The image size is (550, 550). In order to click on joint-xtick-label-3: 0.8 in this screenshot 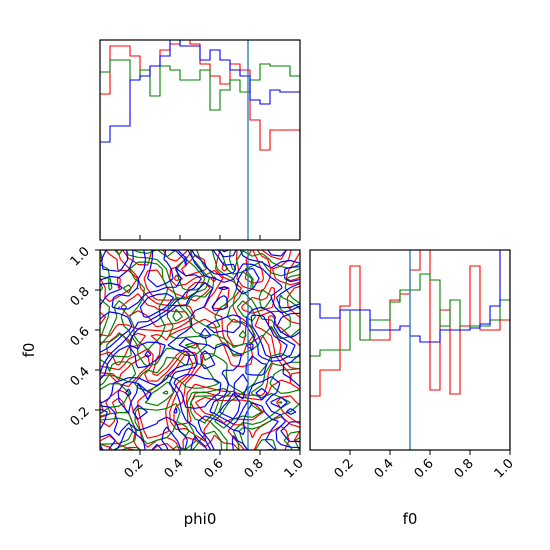, I will do `click(254, 468)`.